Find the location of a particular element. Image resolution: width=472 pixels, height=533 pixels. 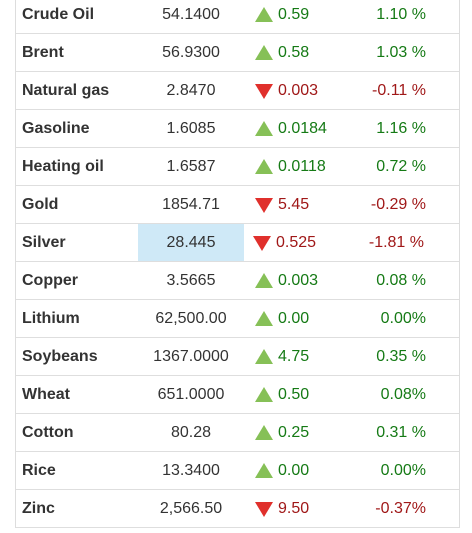

commodity-name: Heating oil is located at coordinates (63, 166).